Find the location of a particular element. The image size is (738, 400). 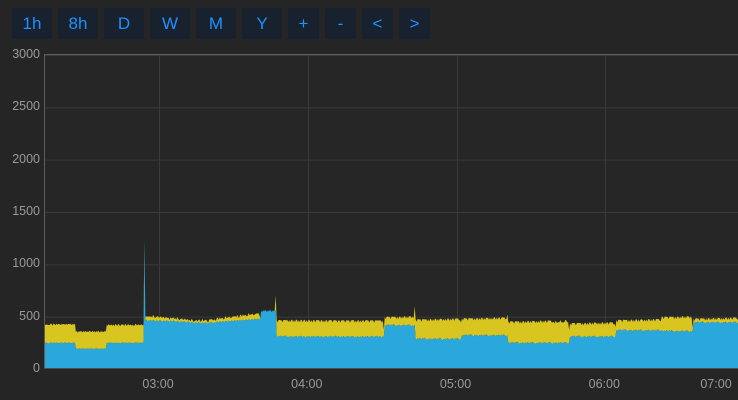

x-tick-label: 03:00 is located at coordinates (158, 384).